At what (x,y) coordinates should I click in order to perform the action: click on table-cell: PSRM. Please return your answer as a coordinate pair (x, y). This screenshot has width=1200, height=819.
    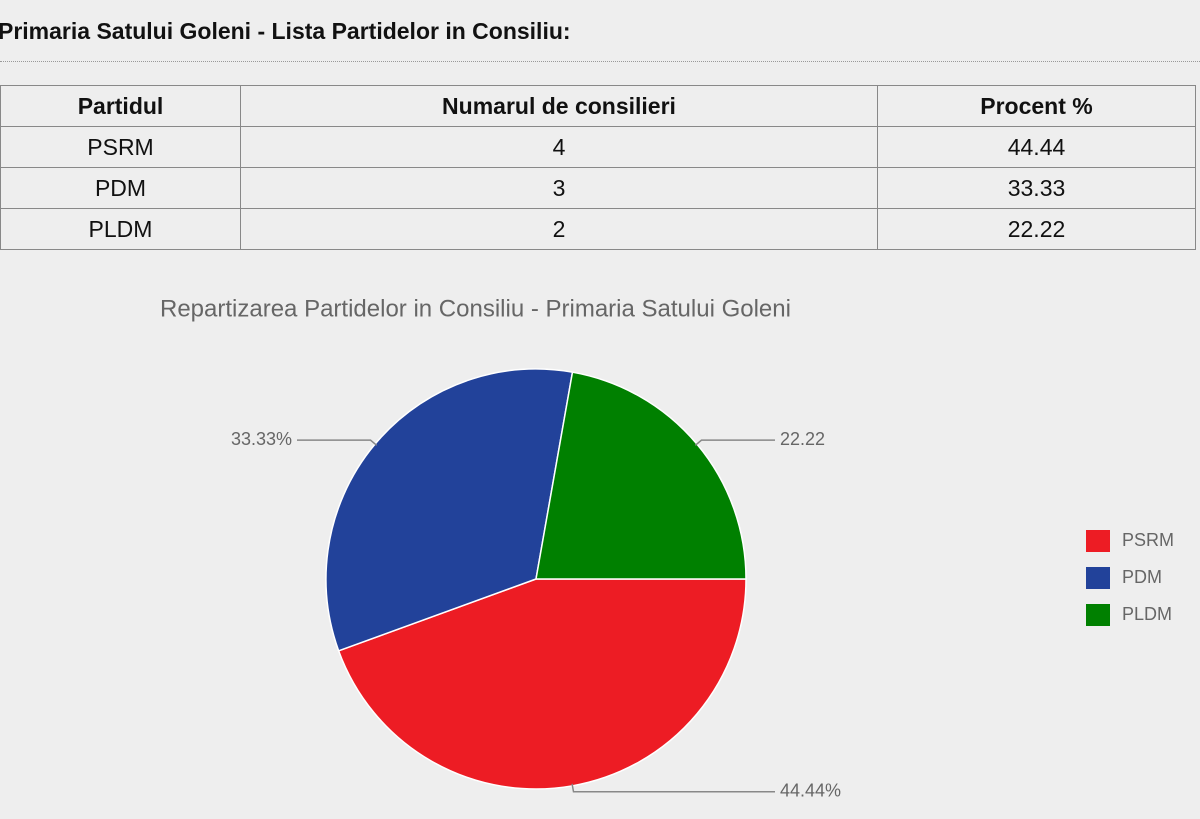
    Looking at the image, I should click on (120, 147).